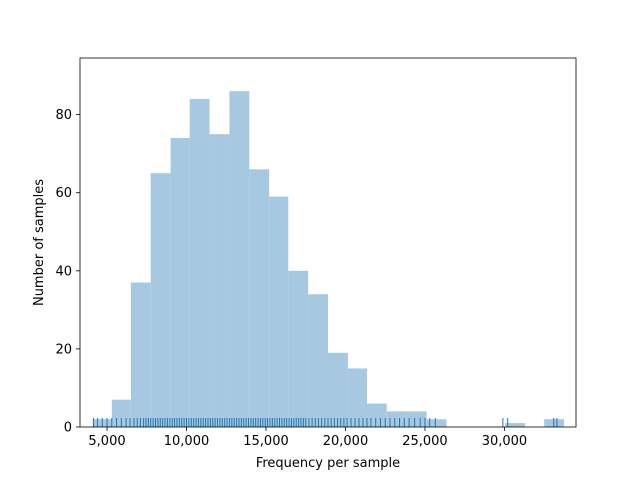 The height and width of the screenshot is (480, 640). Describe the element at coordinates (425, 441) in the screenshot. I see `x-tick-label: 25,000` at that location.